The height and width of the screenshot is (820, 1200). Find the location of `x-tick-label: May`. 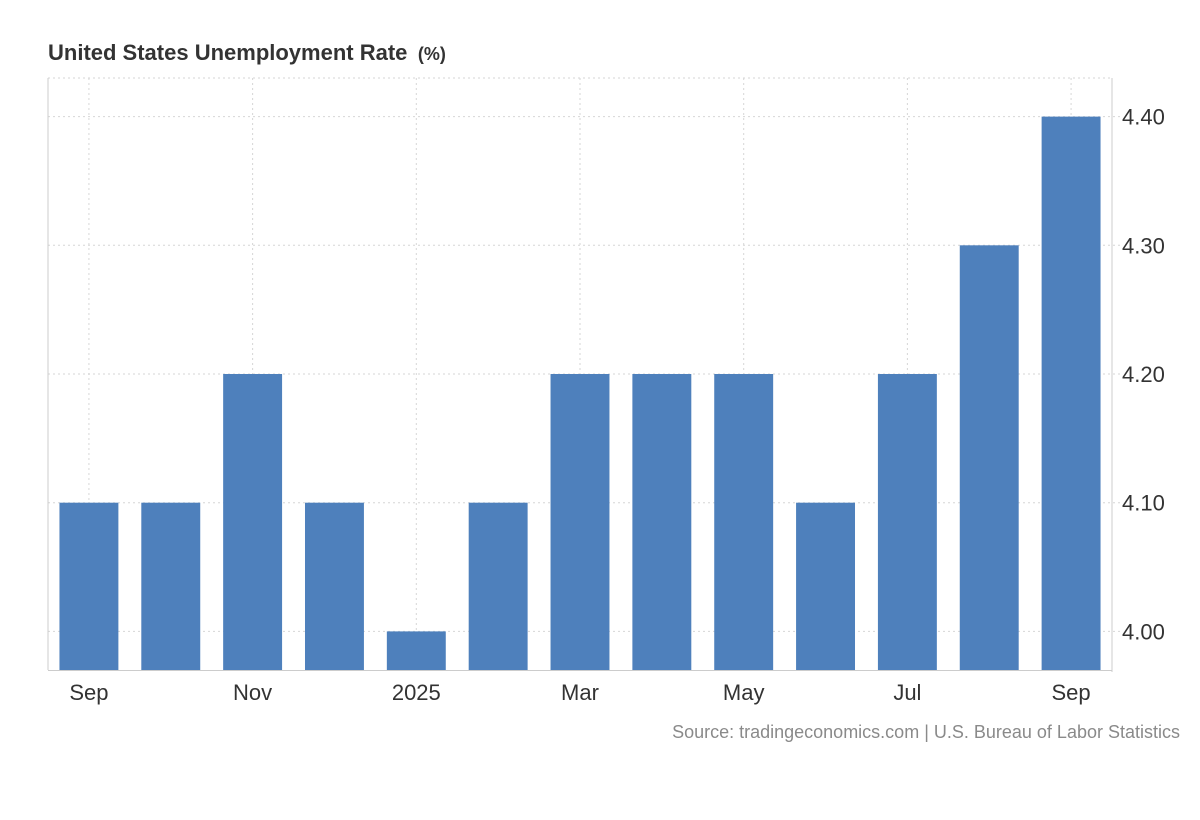

x-tick-label: May is located at coordinates (744, 692).